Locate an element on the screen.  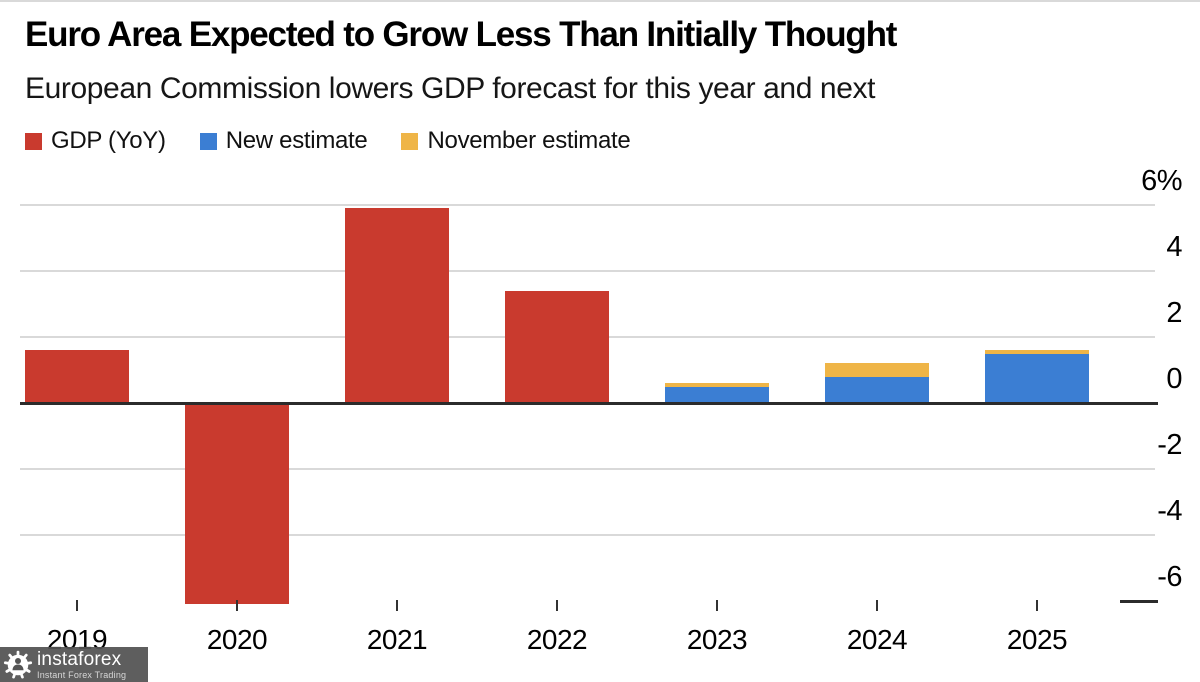
y-axis-label-0: 0 is located at coordinates (1174, 379).